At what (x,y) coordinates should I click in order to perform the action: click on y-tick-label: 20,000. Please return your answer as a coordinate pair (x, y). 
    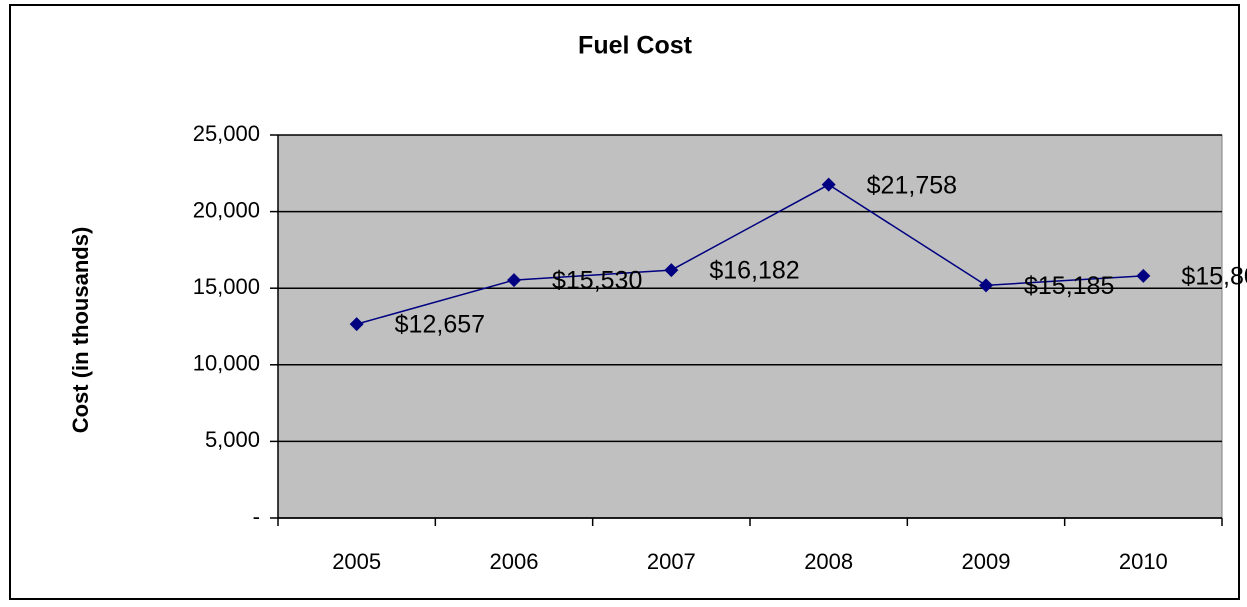
    Looking at the image, I should click on (226, 209).